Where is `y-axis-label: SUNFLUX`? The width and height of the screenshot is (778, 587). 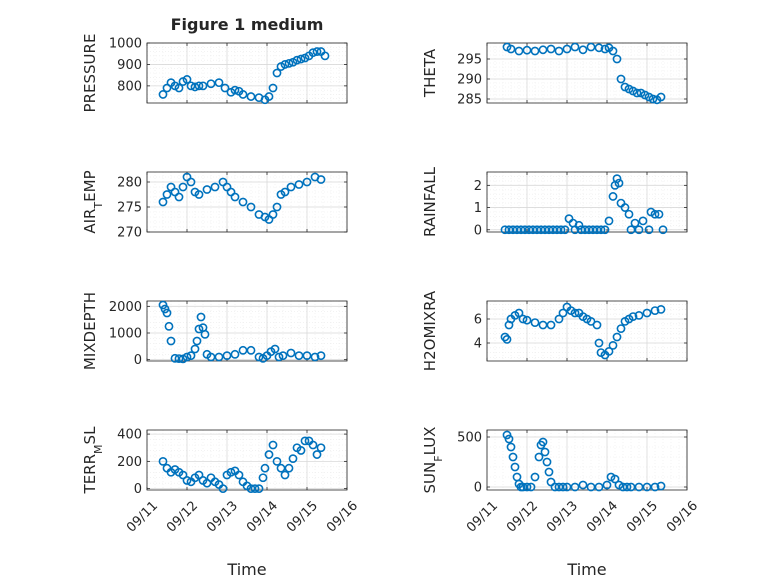
y-axis-label: SUNFLUX is located at coordinates (433, 460).